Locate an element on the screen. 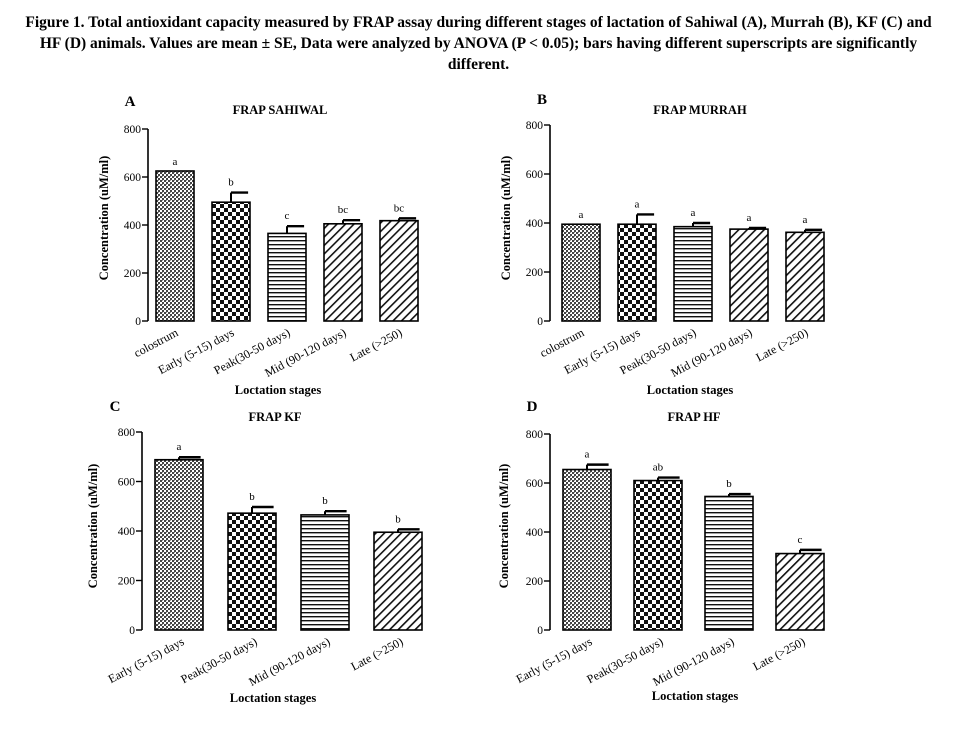  chart-title: FRAP MURRAH is located at coordinates (700, 110).